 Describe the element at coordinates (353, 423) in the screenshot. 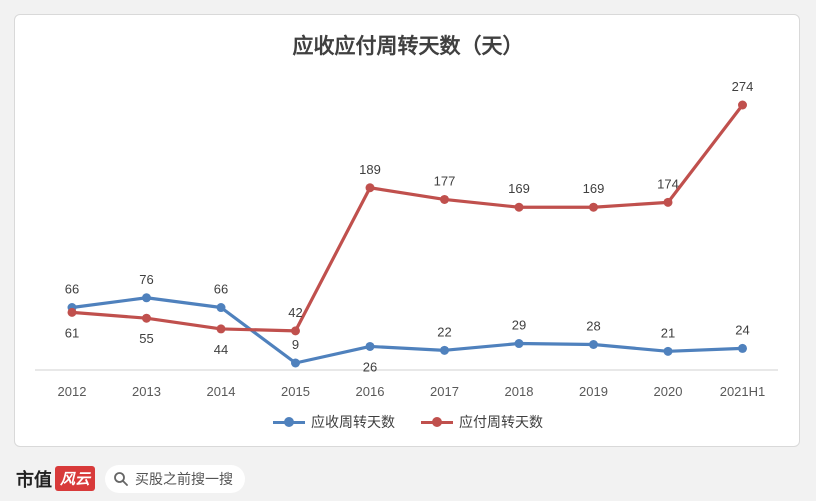

I see `legend-label-receivable: 应收周转天数` at that location.